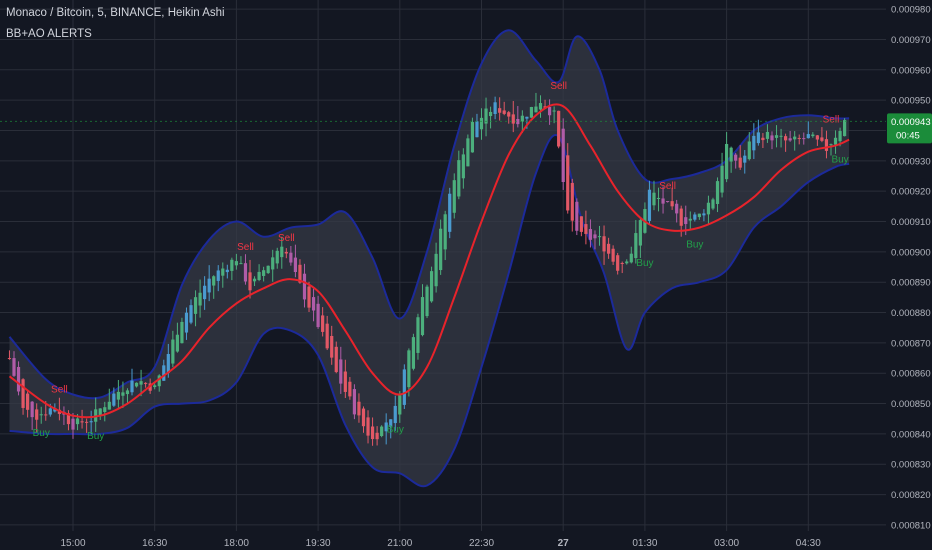 The width and height of the screenshot is (932, 550). What do you see at coordinates (644, 543) in the screenshot?
I see `time-axis-label: 01:30` at bounding box center [644, 543].